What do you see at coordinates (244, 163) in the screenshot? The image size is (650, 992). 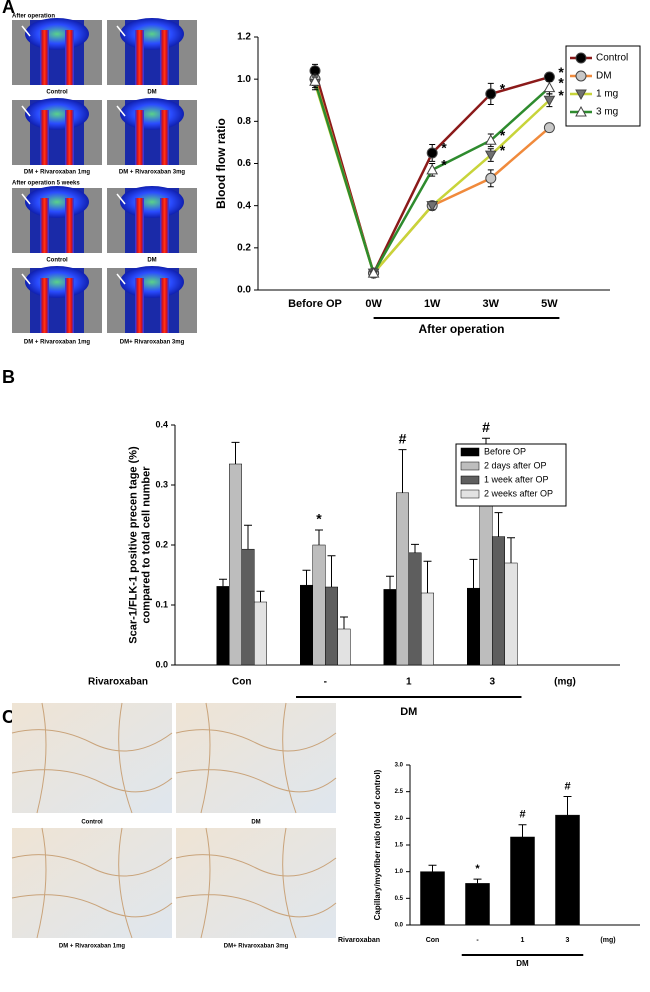 I see `y-tick-label: 0.6` at bounding box center [244, 163].